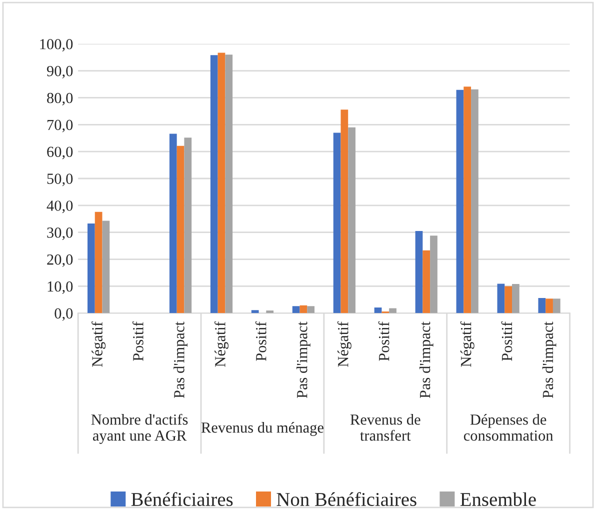 The width and height of the screenshot is (596, 510). Describe the element at coordinates (59, 72) in the screenshot. I see `y-tick-label: 90,0` at that location.